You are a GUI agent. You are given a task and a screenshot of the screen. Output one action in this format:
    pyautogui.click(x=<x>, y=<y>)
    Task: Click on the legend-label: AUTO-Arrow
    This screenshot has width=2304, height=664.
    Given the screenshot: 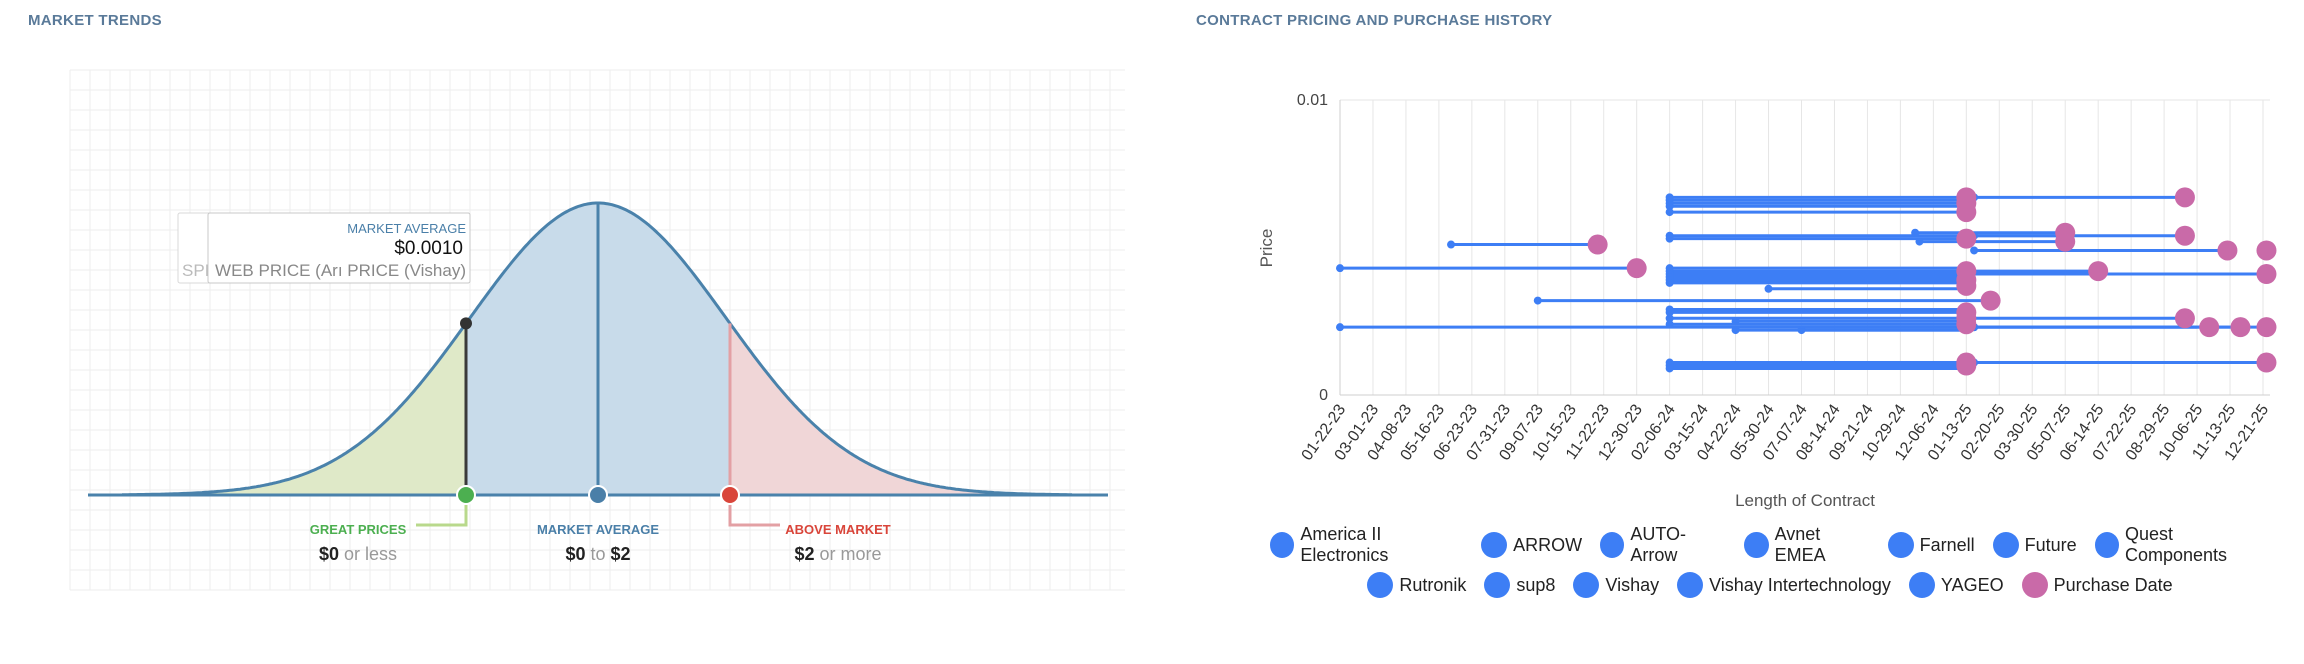 What is the action you would take?
    pyautogui.click(x=1658, y=544)
    